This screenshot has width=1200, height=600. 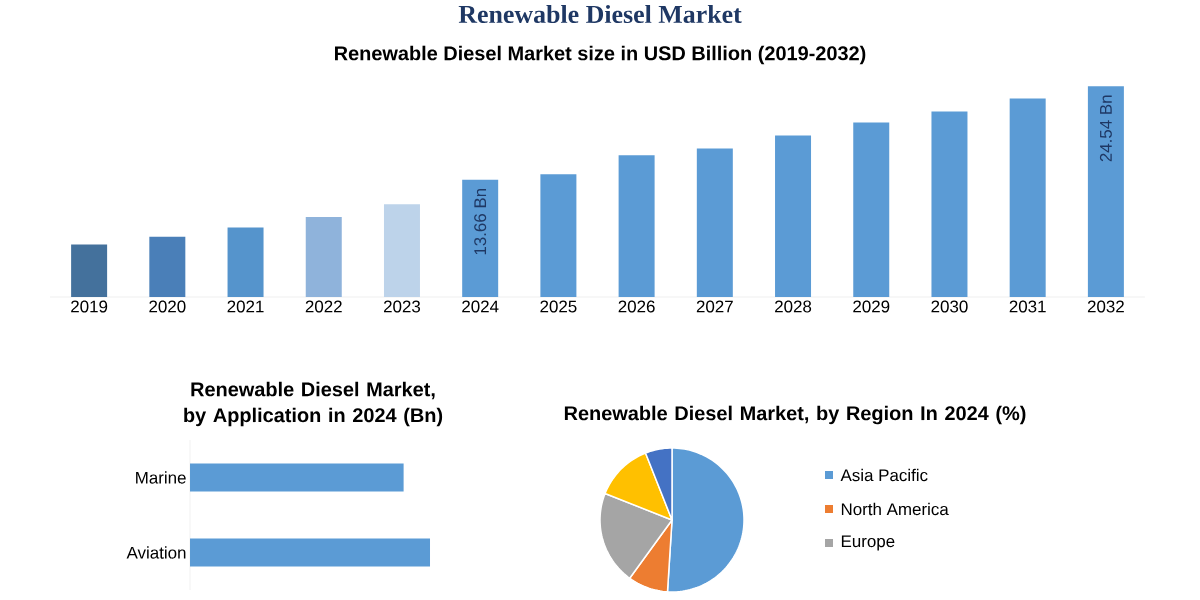 What do you see at coordinates (600, 14) in the screenshot?
I see `chart-title: Renewable Diesel Market` at bounding box center [600, 14].